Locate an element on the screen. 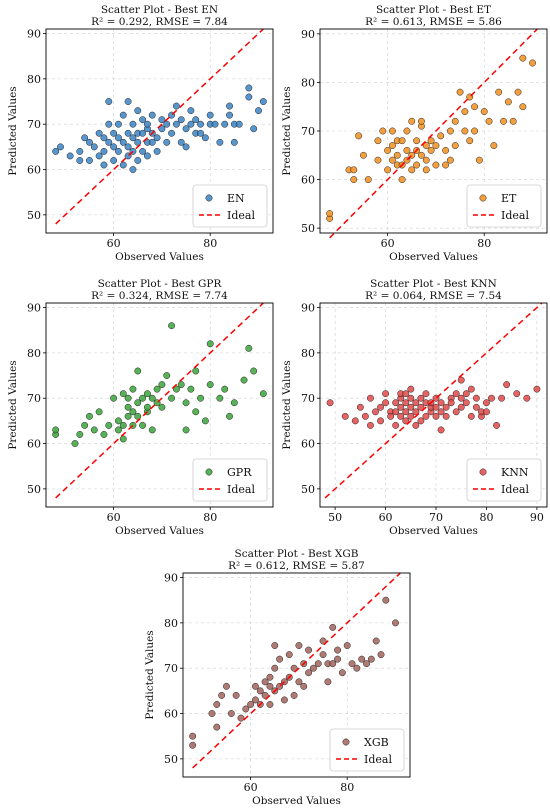 Image resolution: width=550 pixels, height=809 pixels. x-tick-label: 50 is located at coordinates (335, 517).